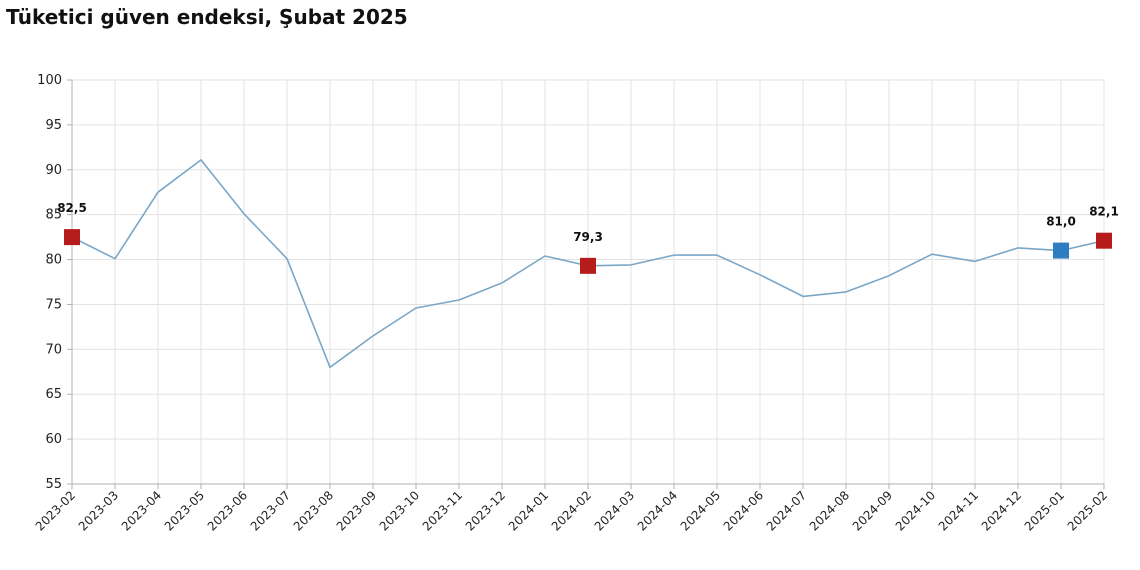 Image resolution: width=1140 pixels, height=570 pixels. I want to click on x-tick-label: 2025-01, so click(1044, 510).